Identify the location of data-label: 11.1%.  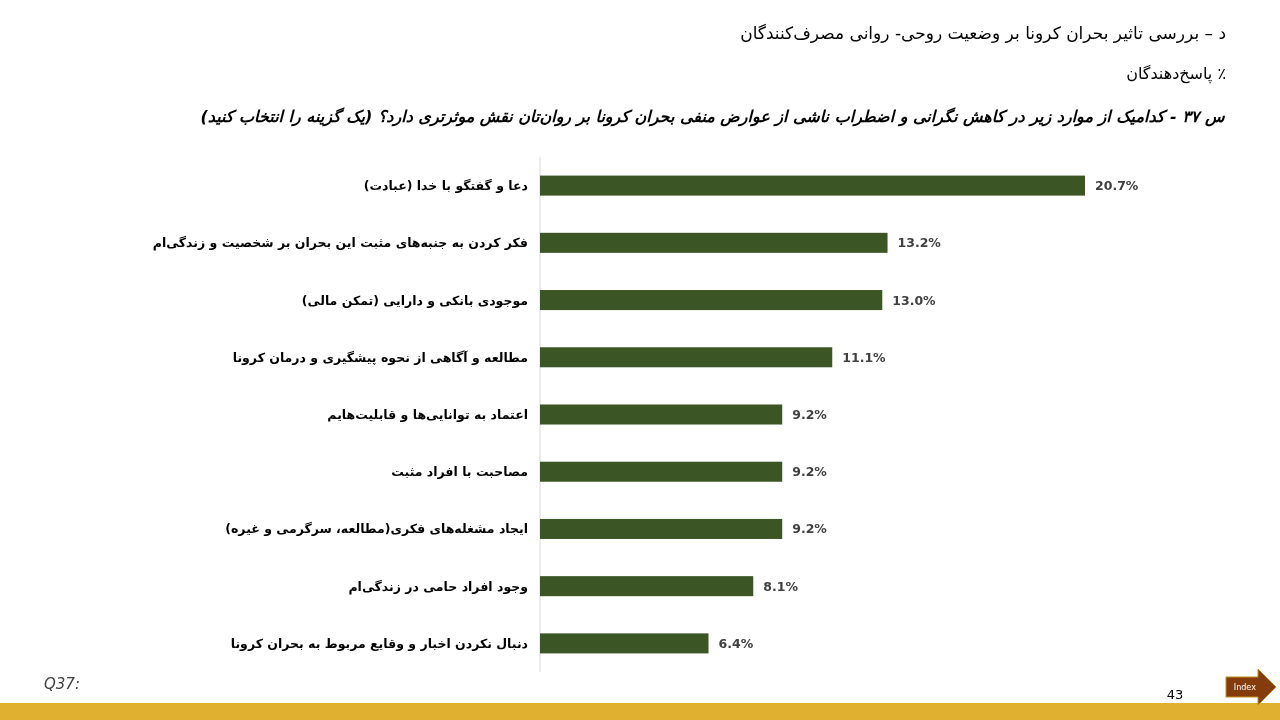
(864, 357).